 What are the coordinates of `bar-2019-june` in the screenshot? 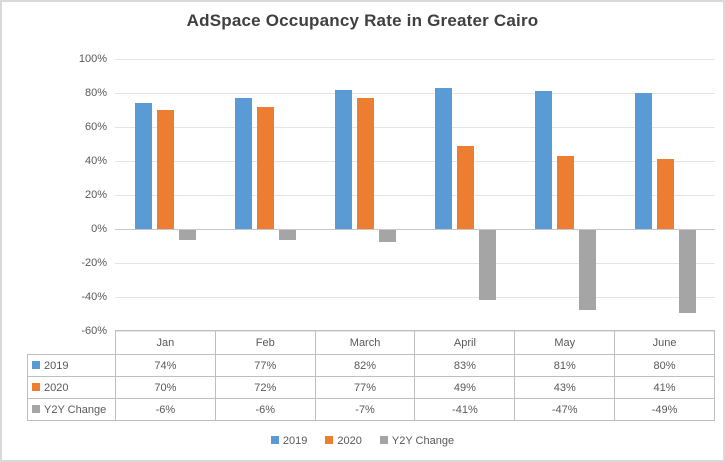 It's located at (643, 161).